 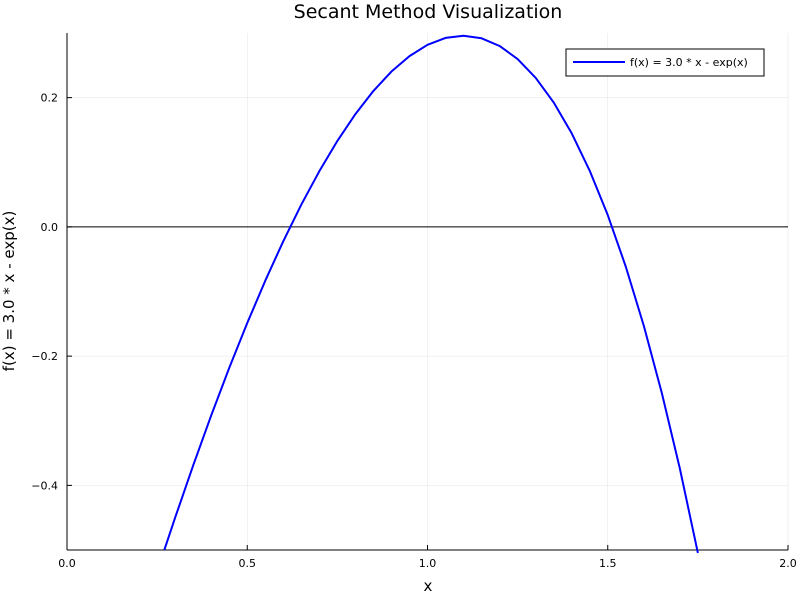 I want to click on x-tick-label: 2.0, so click(x=788, y=563).